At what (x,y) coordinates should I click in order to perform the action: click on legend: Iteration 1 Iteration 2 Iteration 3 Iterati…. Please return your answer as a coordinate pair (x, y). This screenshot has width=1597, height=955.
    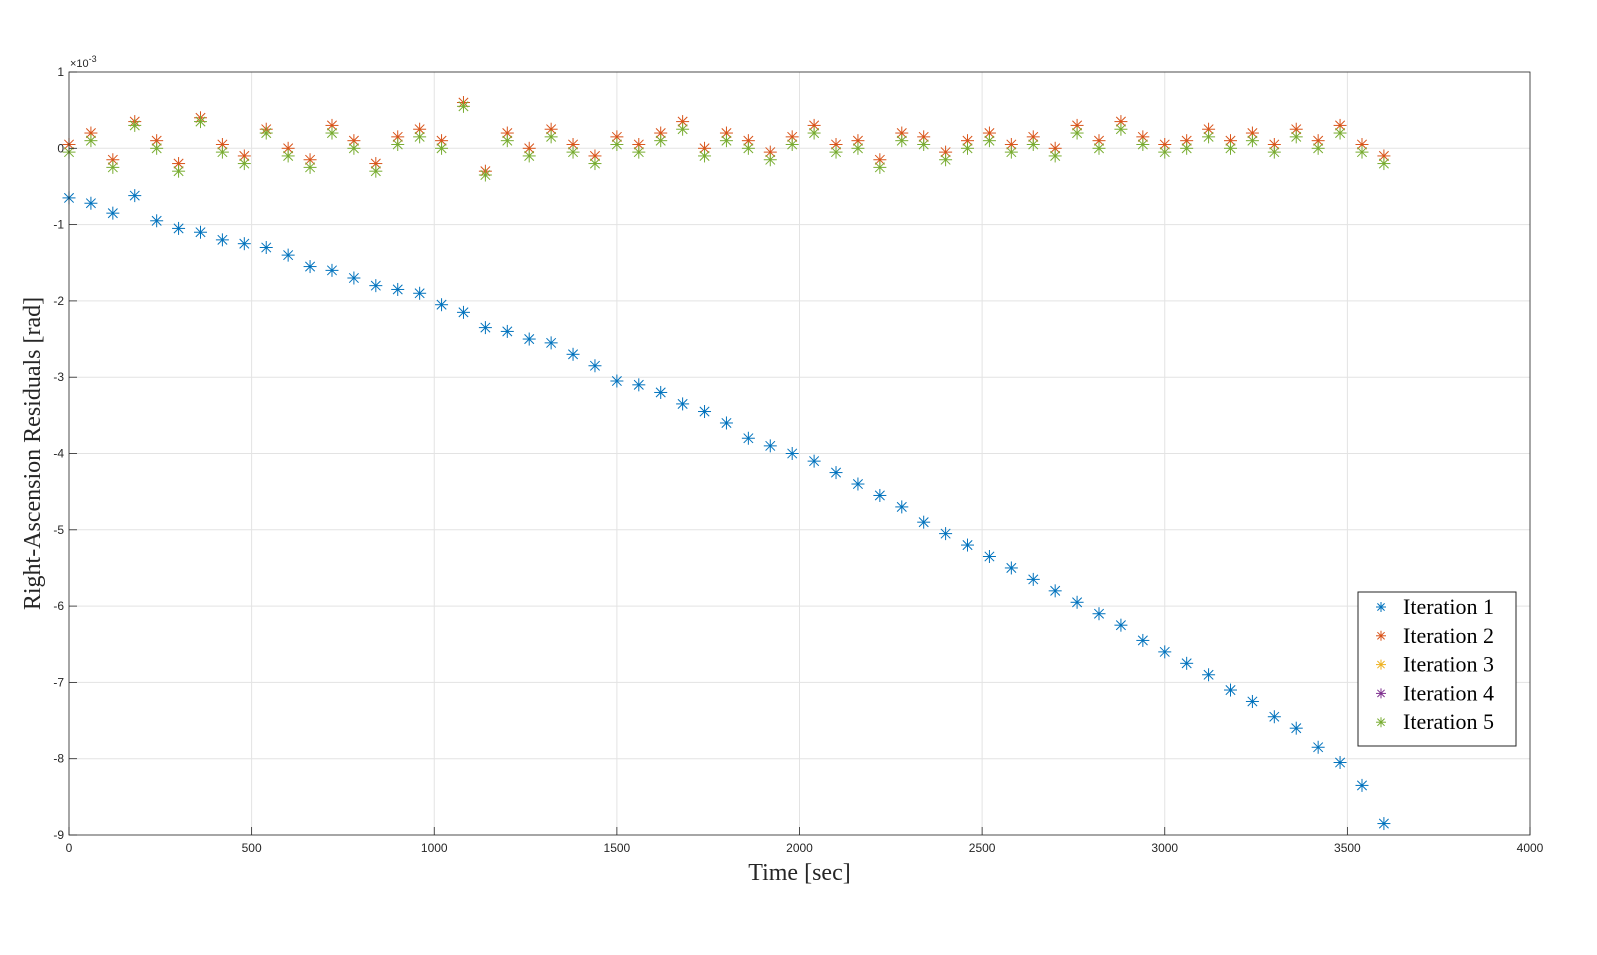
    Looking at the image, I should click on (1437, 669).